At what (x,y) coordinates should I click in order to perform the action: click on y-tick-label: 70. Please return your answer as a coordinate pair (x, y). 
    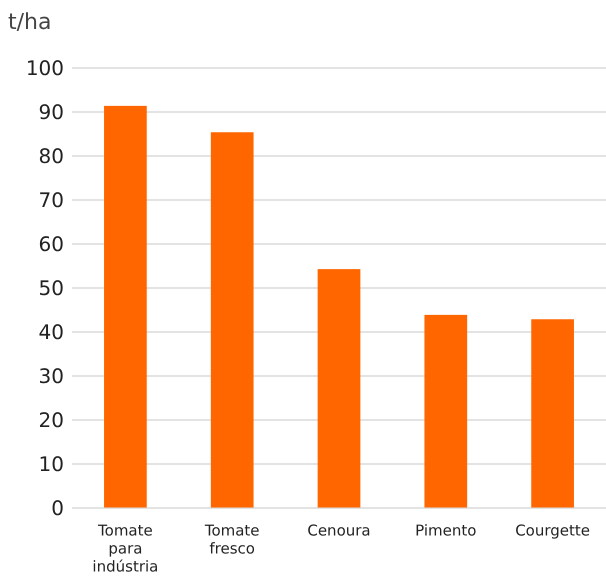
    Looking at the image, I should click on (51, 200).